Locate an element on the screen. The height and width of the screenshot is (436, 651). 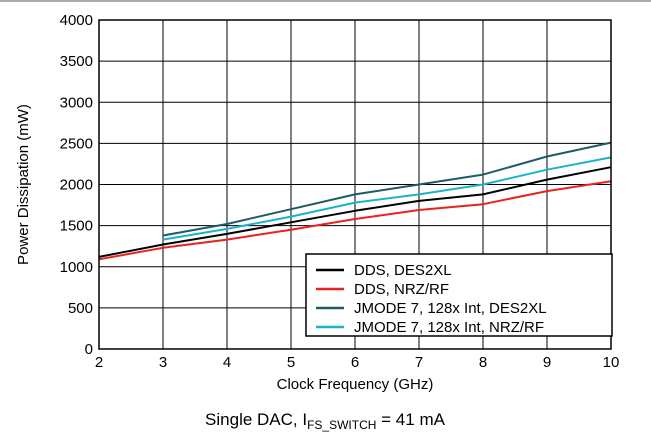
y-tick-label: 2500 is located at coordinates (76, 143).